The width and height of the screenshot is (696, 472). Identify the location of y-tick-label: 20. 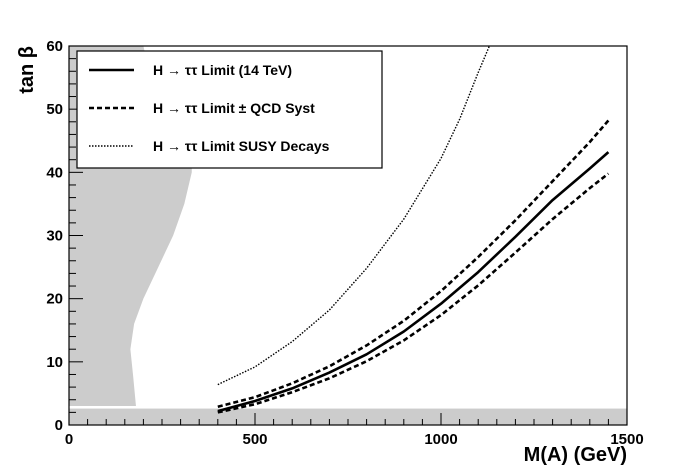
(54, 299).